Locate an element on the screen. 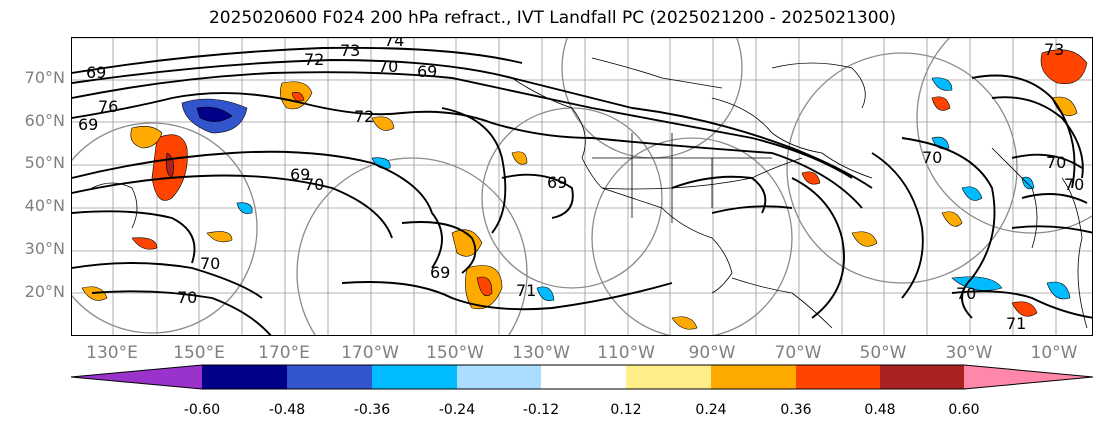  colorbar-tick-label: -0.48 is located at coordinates (287, 410).